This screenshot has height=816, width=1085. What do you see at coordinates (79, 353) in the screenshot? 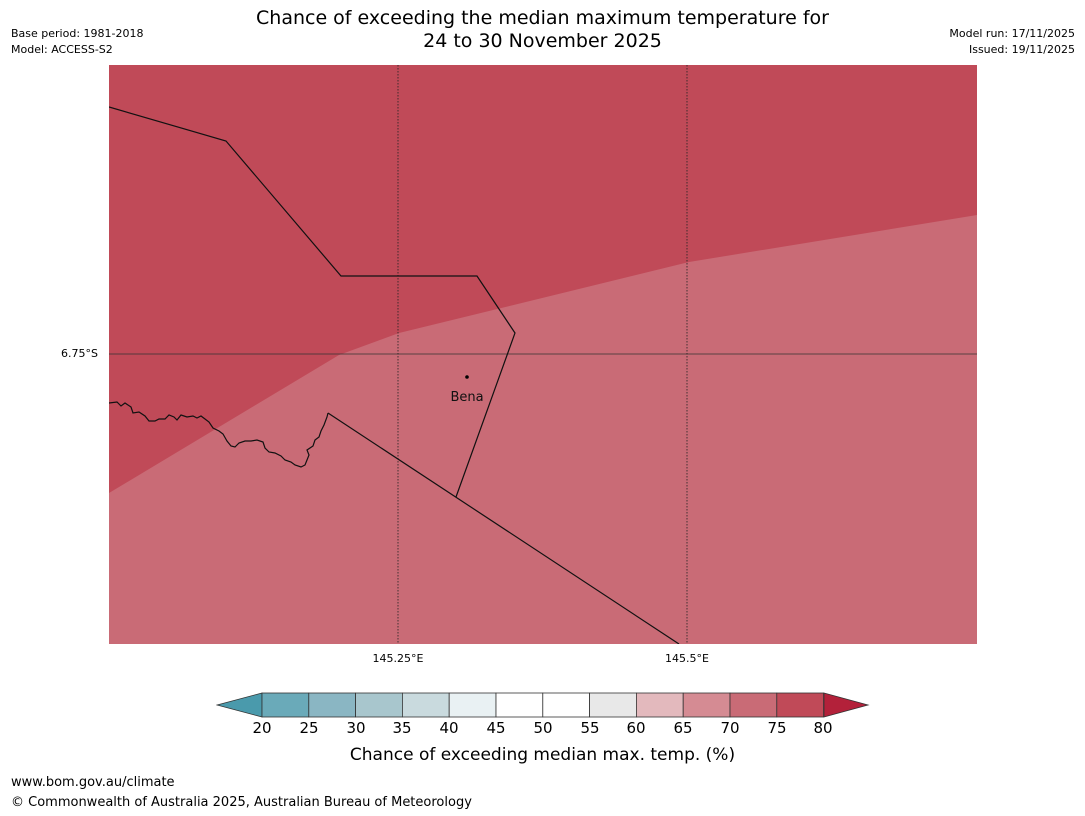
I see `latitude-label: 6.75°S` at bounding box center [79, 353].